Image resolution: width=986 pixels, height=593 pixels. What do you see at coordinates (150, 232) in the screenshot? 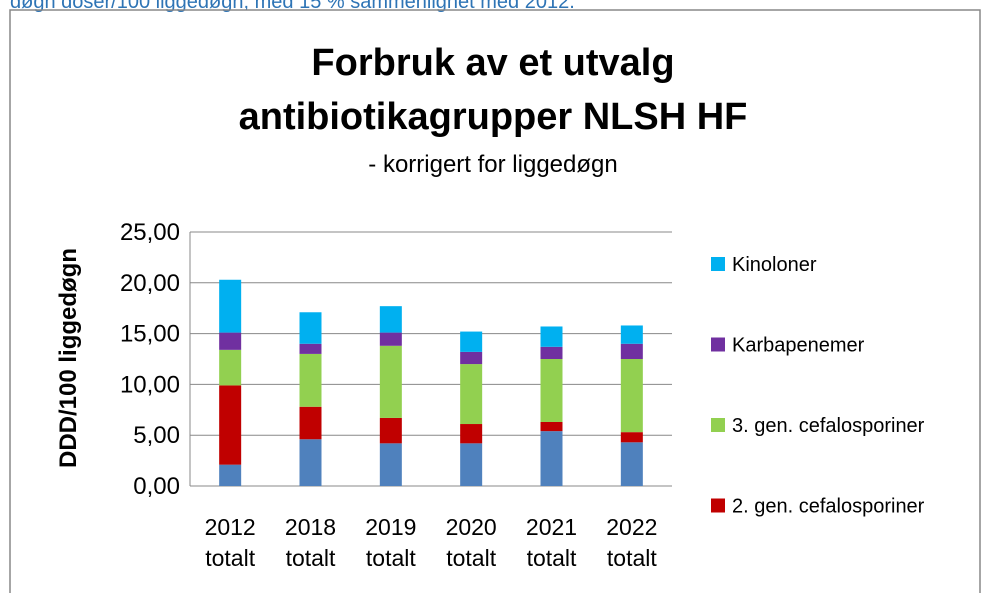
I see `y-tick-label: 25,00` at bounding box center [150, 232].